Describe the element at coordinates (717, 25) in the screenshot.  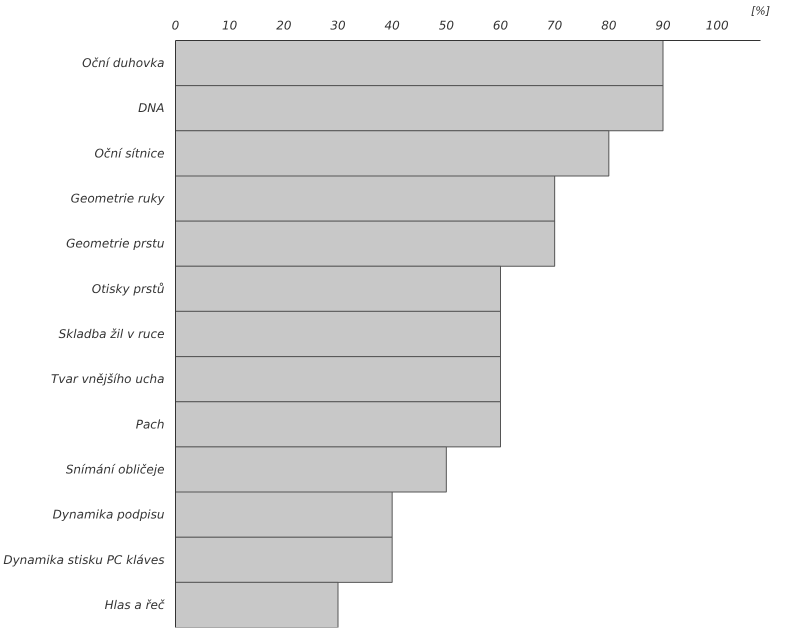
I see `x-tick-label: 100` at that location.